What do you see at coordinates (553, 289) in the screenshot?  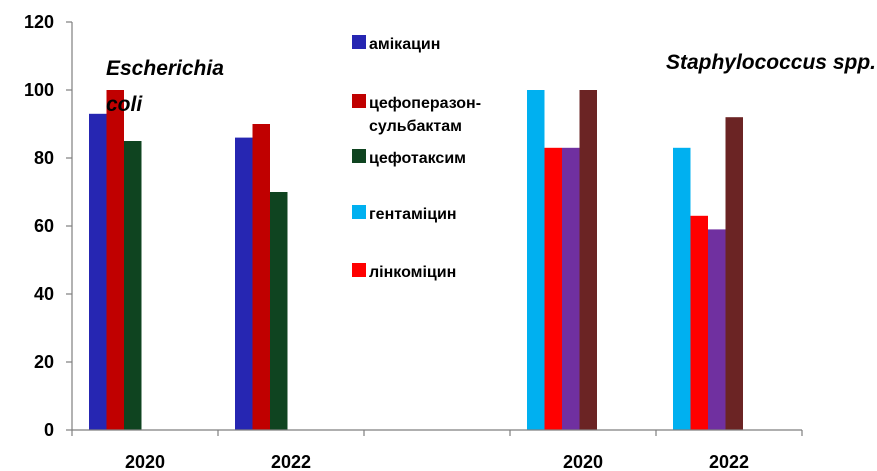 I see `bar-лінкоміцин-cat-4` at bounding box center [553, 289].